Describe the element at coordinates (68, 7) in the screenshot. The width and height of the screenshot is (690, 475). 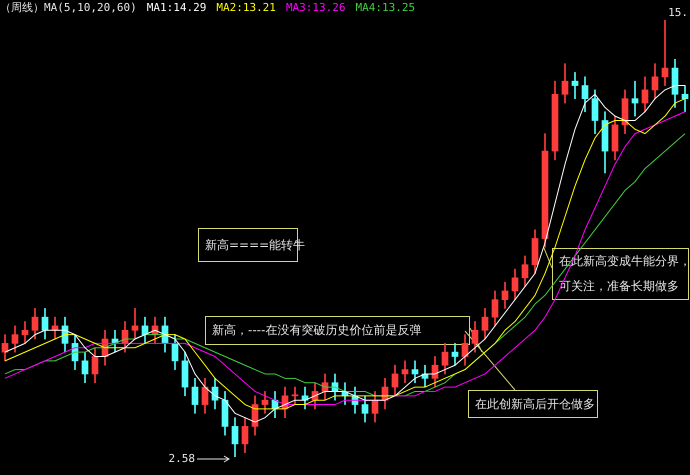
I see `chart-title: （周线）MA(5,10,20,60)` at that location.